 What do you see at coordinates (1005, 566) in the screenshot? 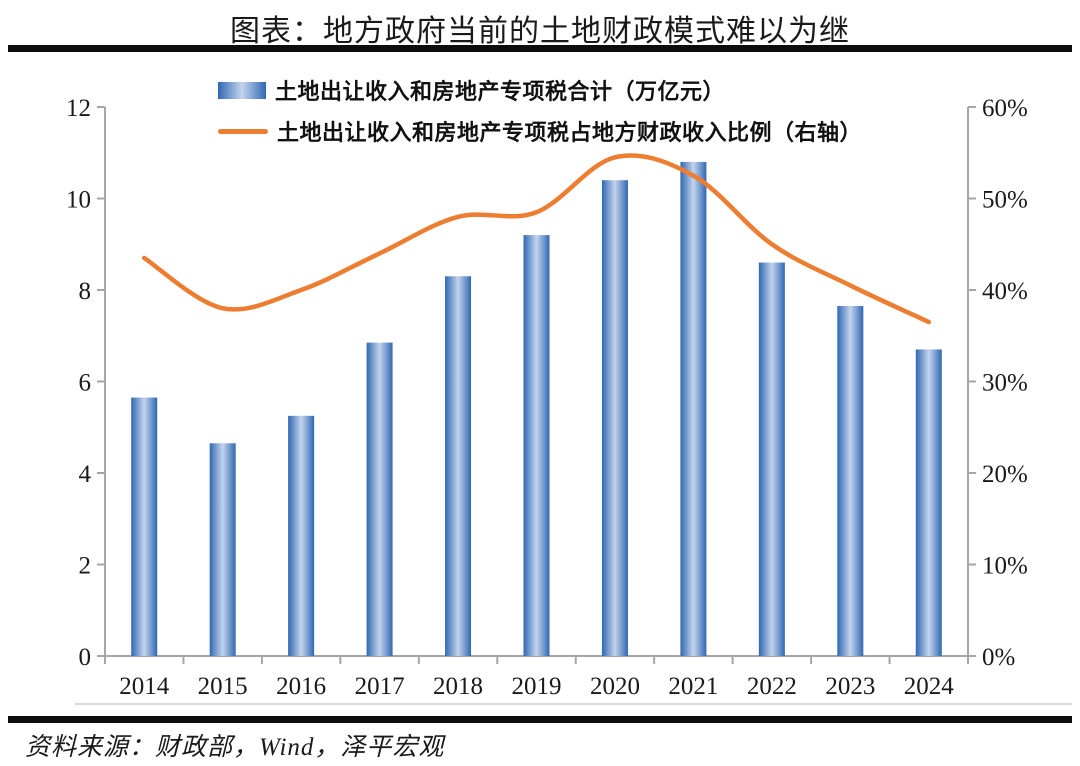
I see `right-axis-tick-label: 10%` at bounding box center [1005, 566].